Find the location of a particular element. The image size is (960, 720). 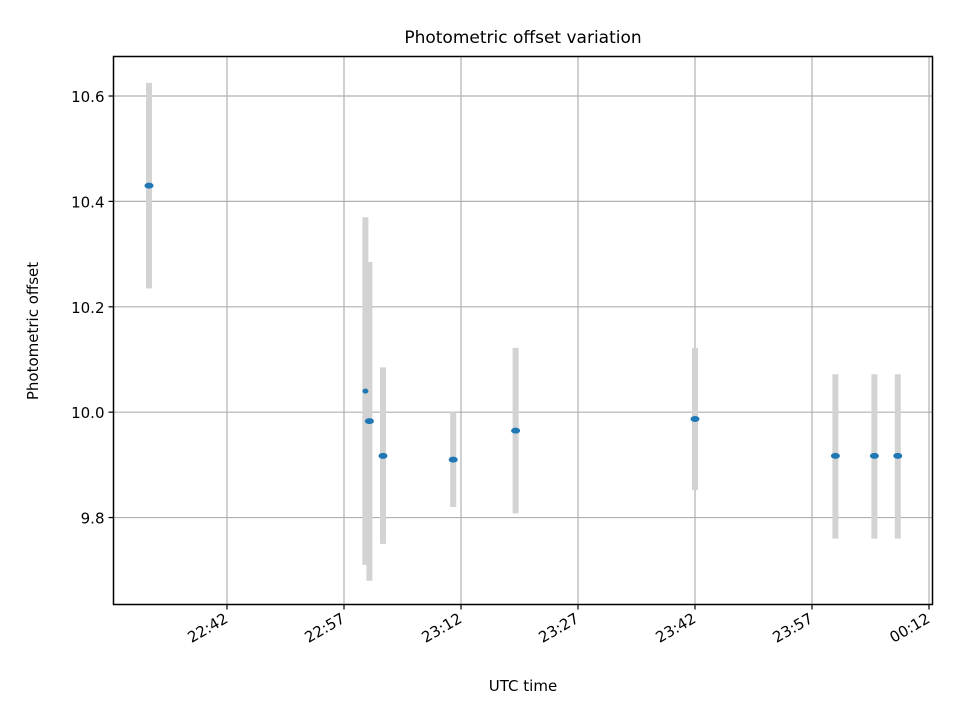

x-tick-label: 00:12 is located at coordinates (910, 627).